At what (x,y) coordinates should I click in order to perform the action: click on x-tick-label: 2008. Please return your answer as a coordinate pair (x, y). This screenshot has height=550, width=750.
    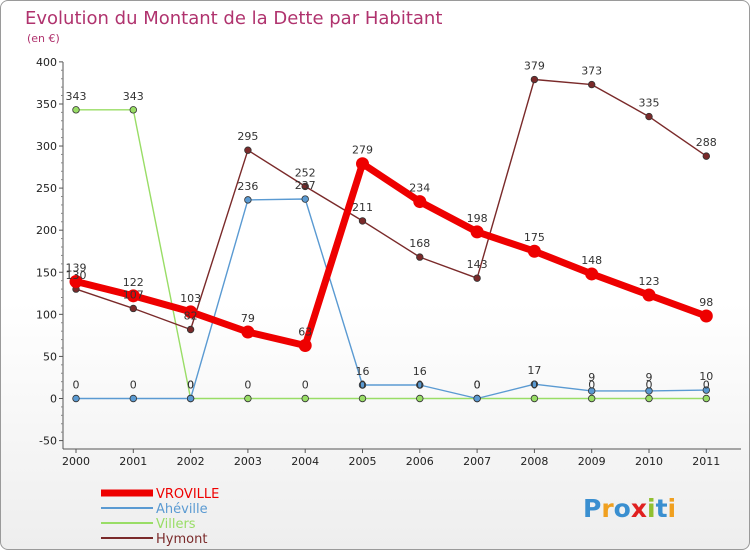
    Looking at the image, I should click on (534, 461).